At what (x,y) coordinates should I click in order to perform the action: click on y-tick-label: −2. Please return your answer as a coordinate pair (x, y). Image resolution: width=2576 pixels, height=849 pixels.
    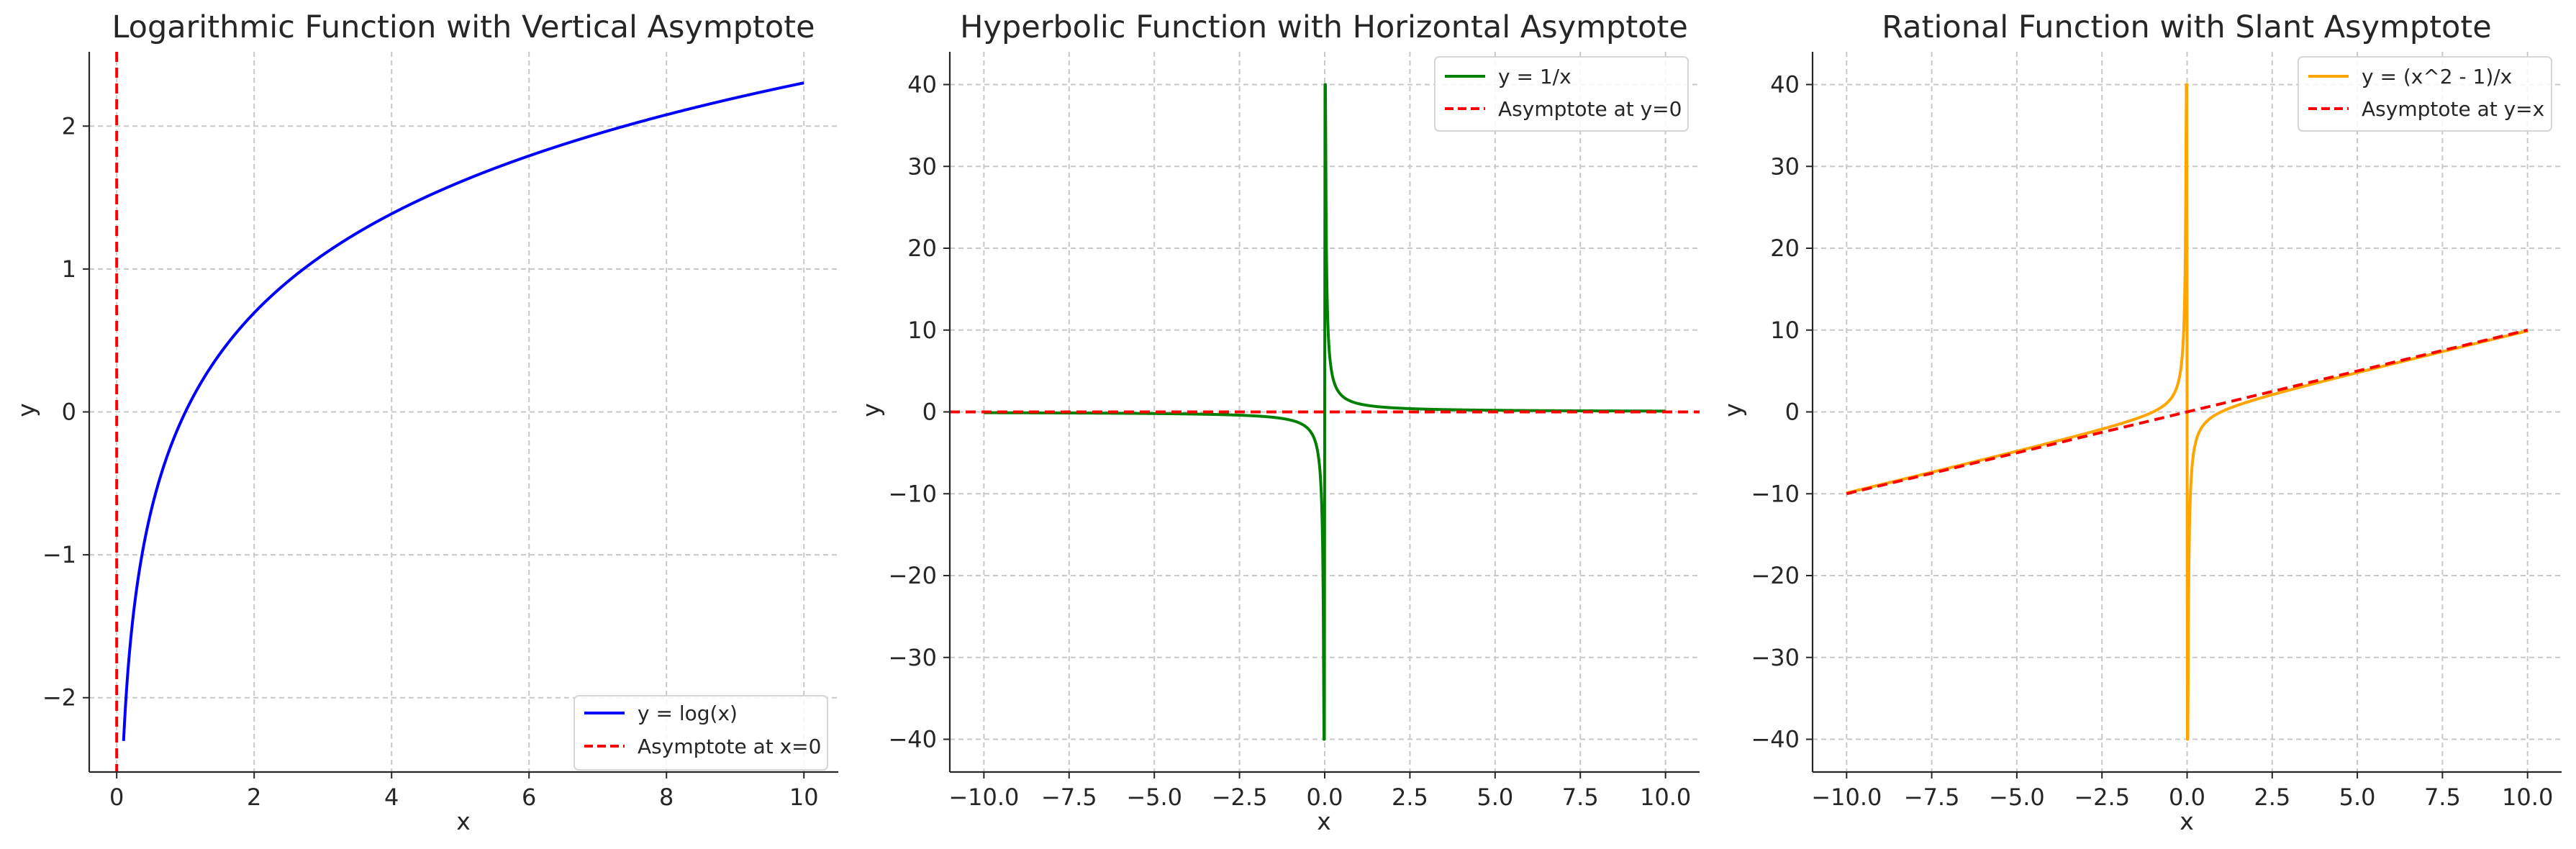
    Looking at the image, I should click on (59, 698).